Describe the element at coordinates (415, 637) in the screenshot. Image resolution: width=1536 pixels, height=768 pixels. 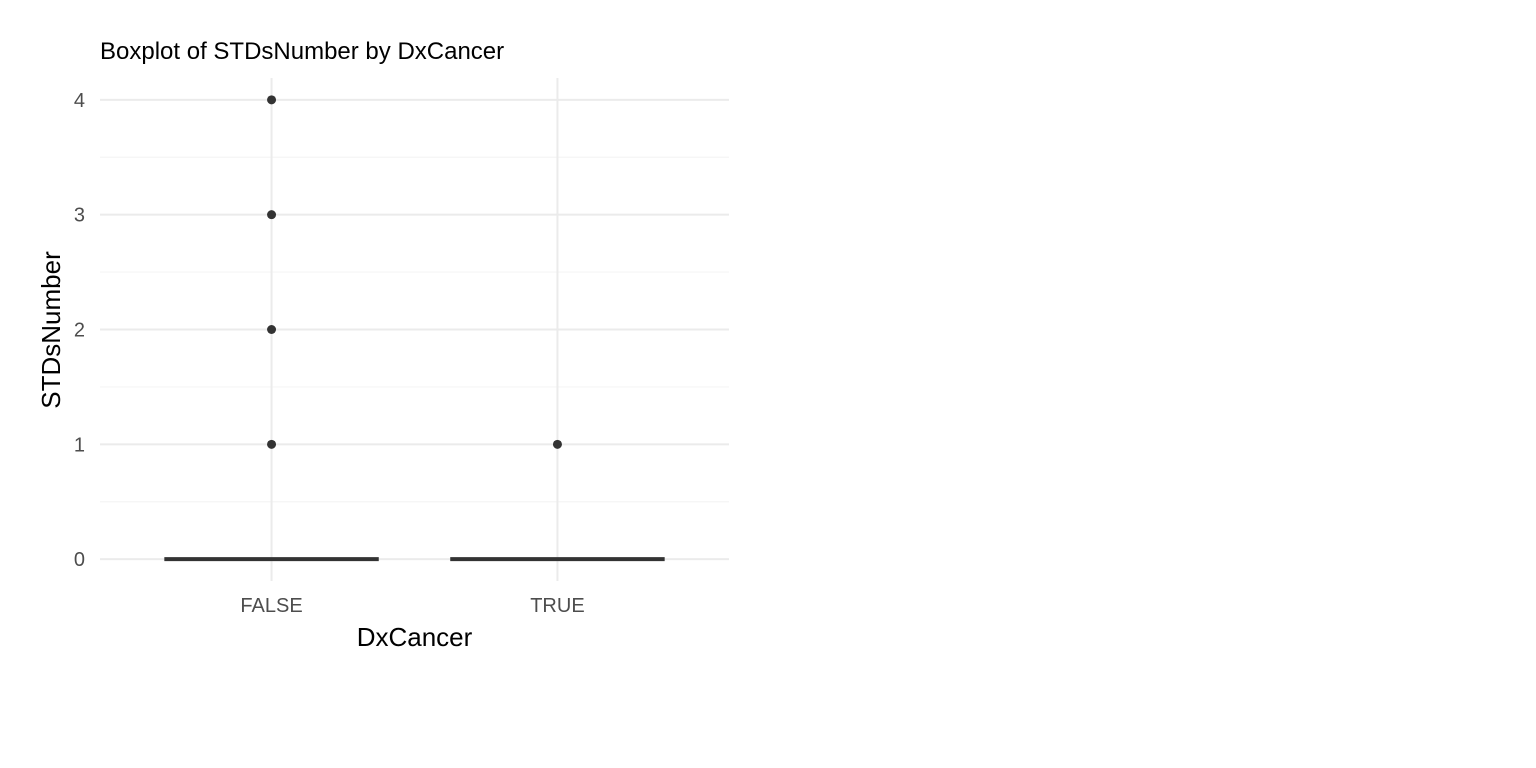
I see `x-axis-title: DxCancer` at that location.